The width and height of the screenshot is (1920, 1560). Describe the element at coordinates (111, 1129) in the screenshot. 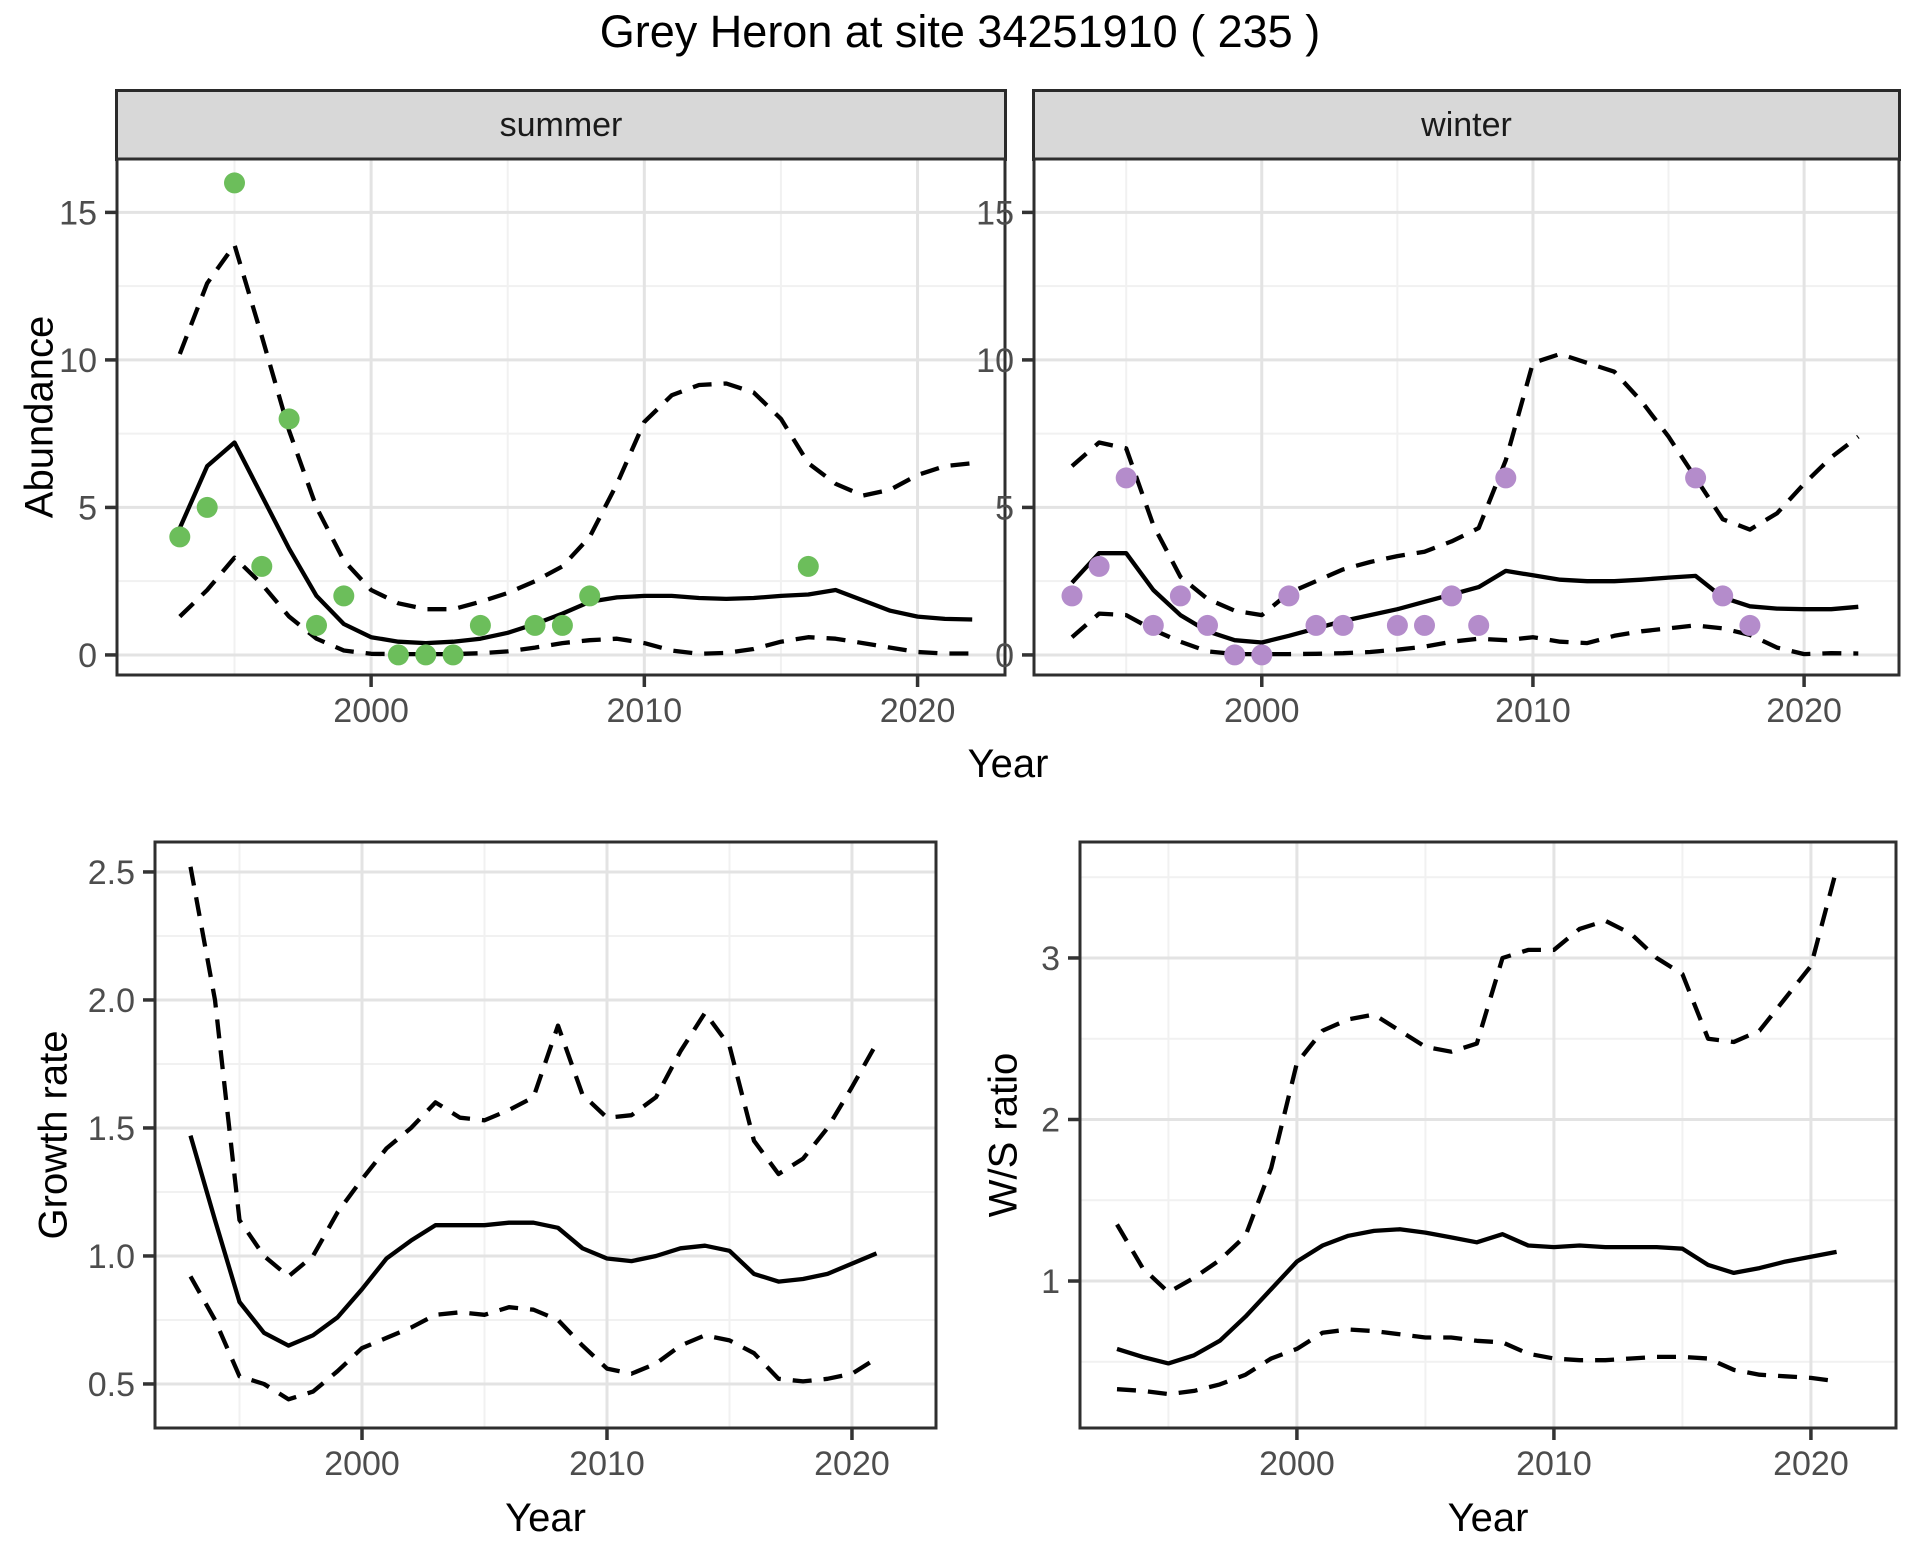

I see `y-tick-label: 1.5` at that location.